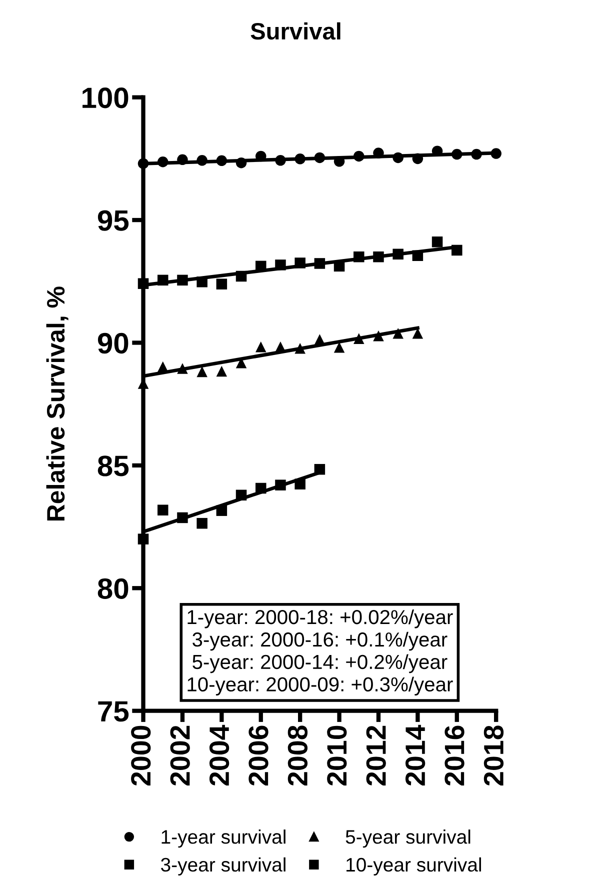  I want to click on x-tick-label: 2004, so click(219, 755).